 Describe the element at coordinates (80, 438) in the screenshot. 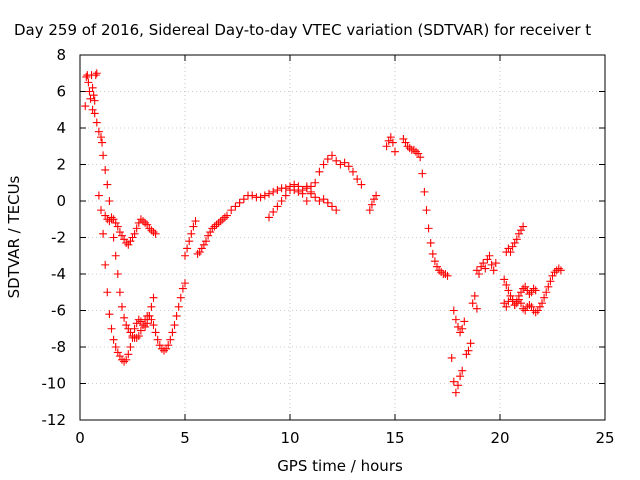

I see `x-tick-label: 0` at that location.